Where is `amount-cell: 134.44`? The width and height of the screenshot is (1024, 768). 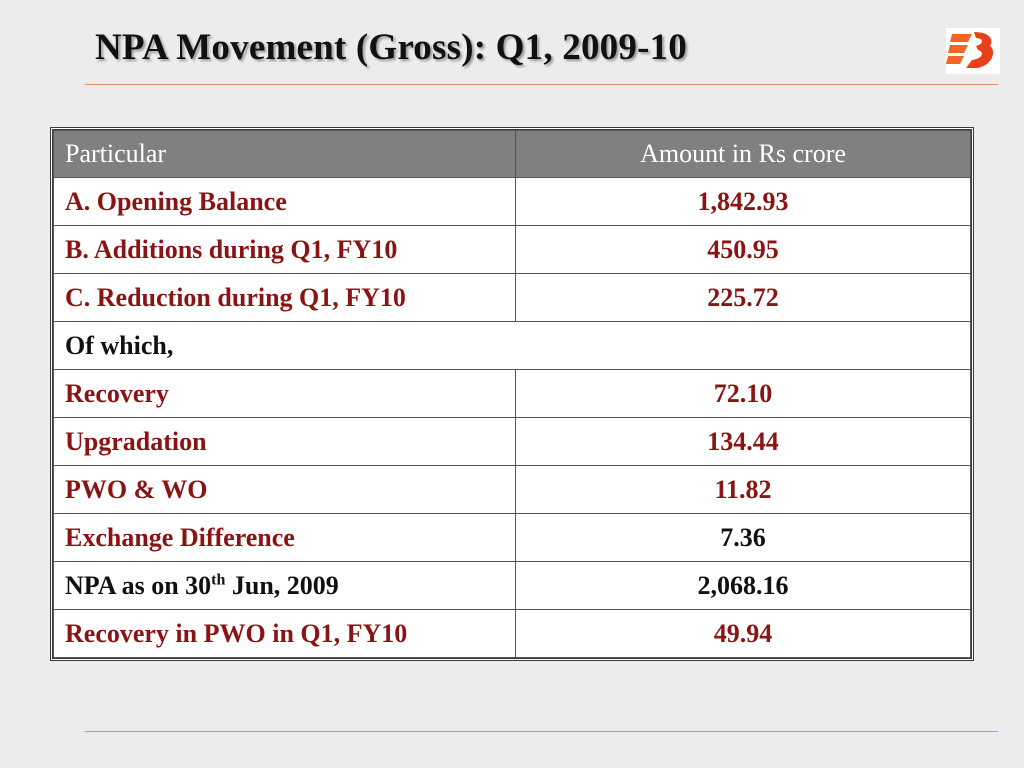 amount-cell: 134.44 is located at coordinates (743, 441).